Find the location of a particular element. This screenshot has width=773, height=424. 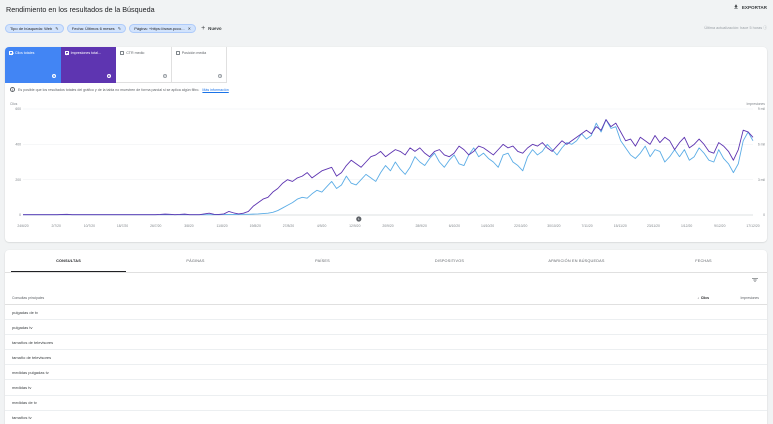

y-axis-left-title: Clics is located at coordinates (14, 104).